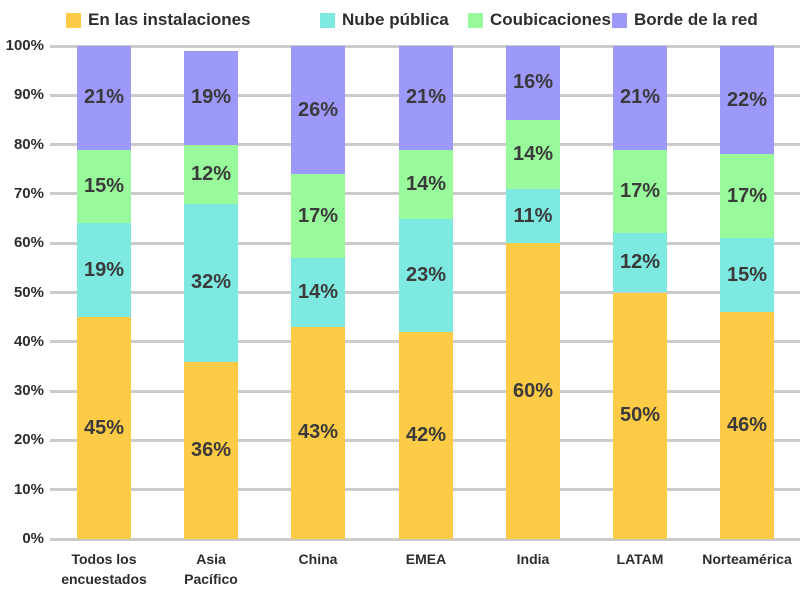  Describe the element at coordinates (747, 559) in the screenshot. I see `x-axis-category-label: Norteamérica` at that location.